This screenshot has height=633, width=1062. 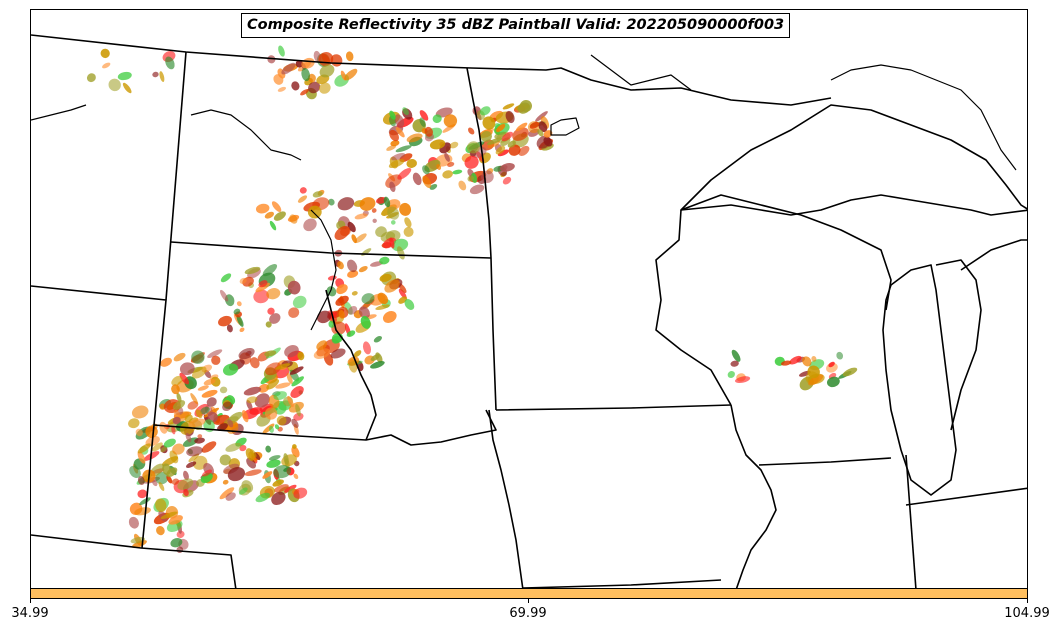 What do you see at coordinates (613, 407) in the screenshot?
I see `mn-ia-border` at bounding box center [613, 407].